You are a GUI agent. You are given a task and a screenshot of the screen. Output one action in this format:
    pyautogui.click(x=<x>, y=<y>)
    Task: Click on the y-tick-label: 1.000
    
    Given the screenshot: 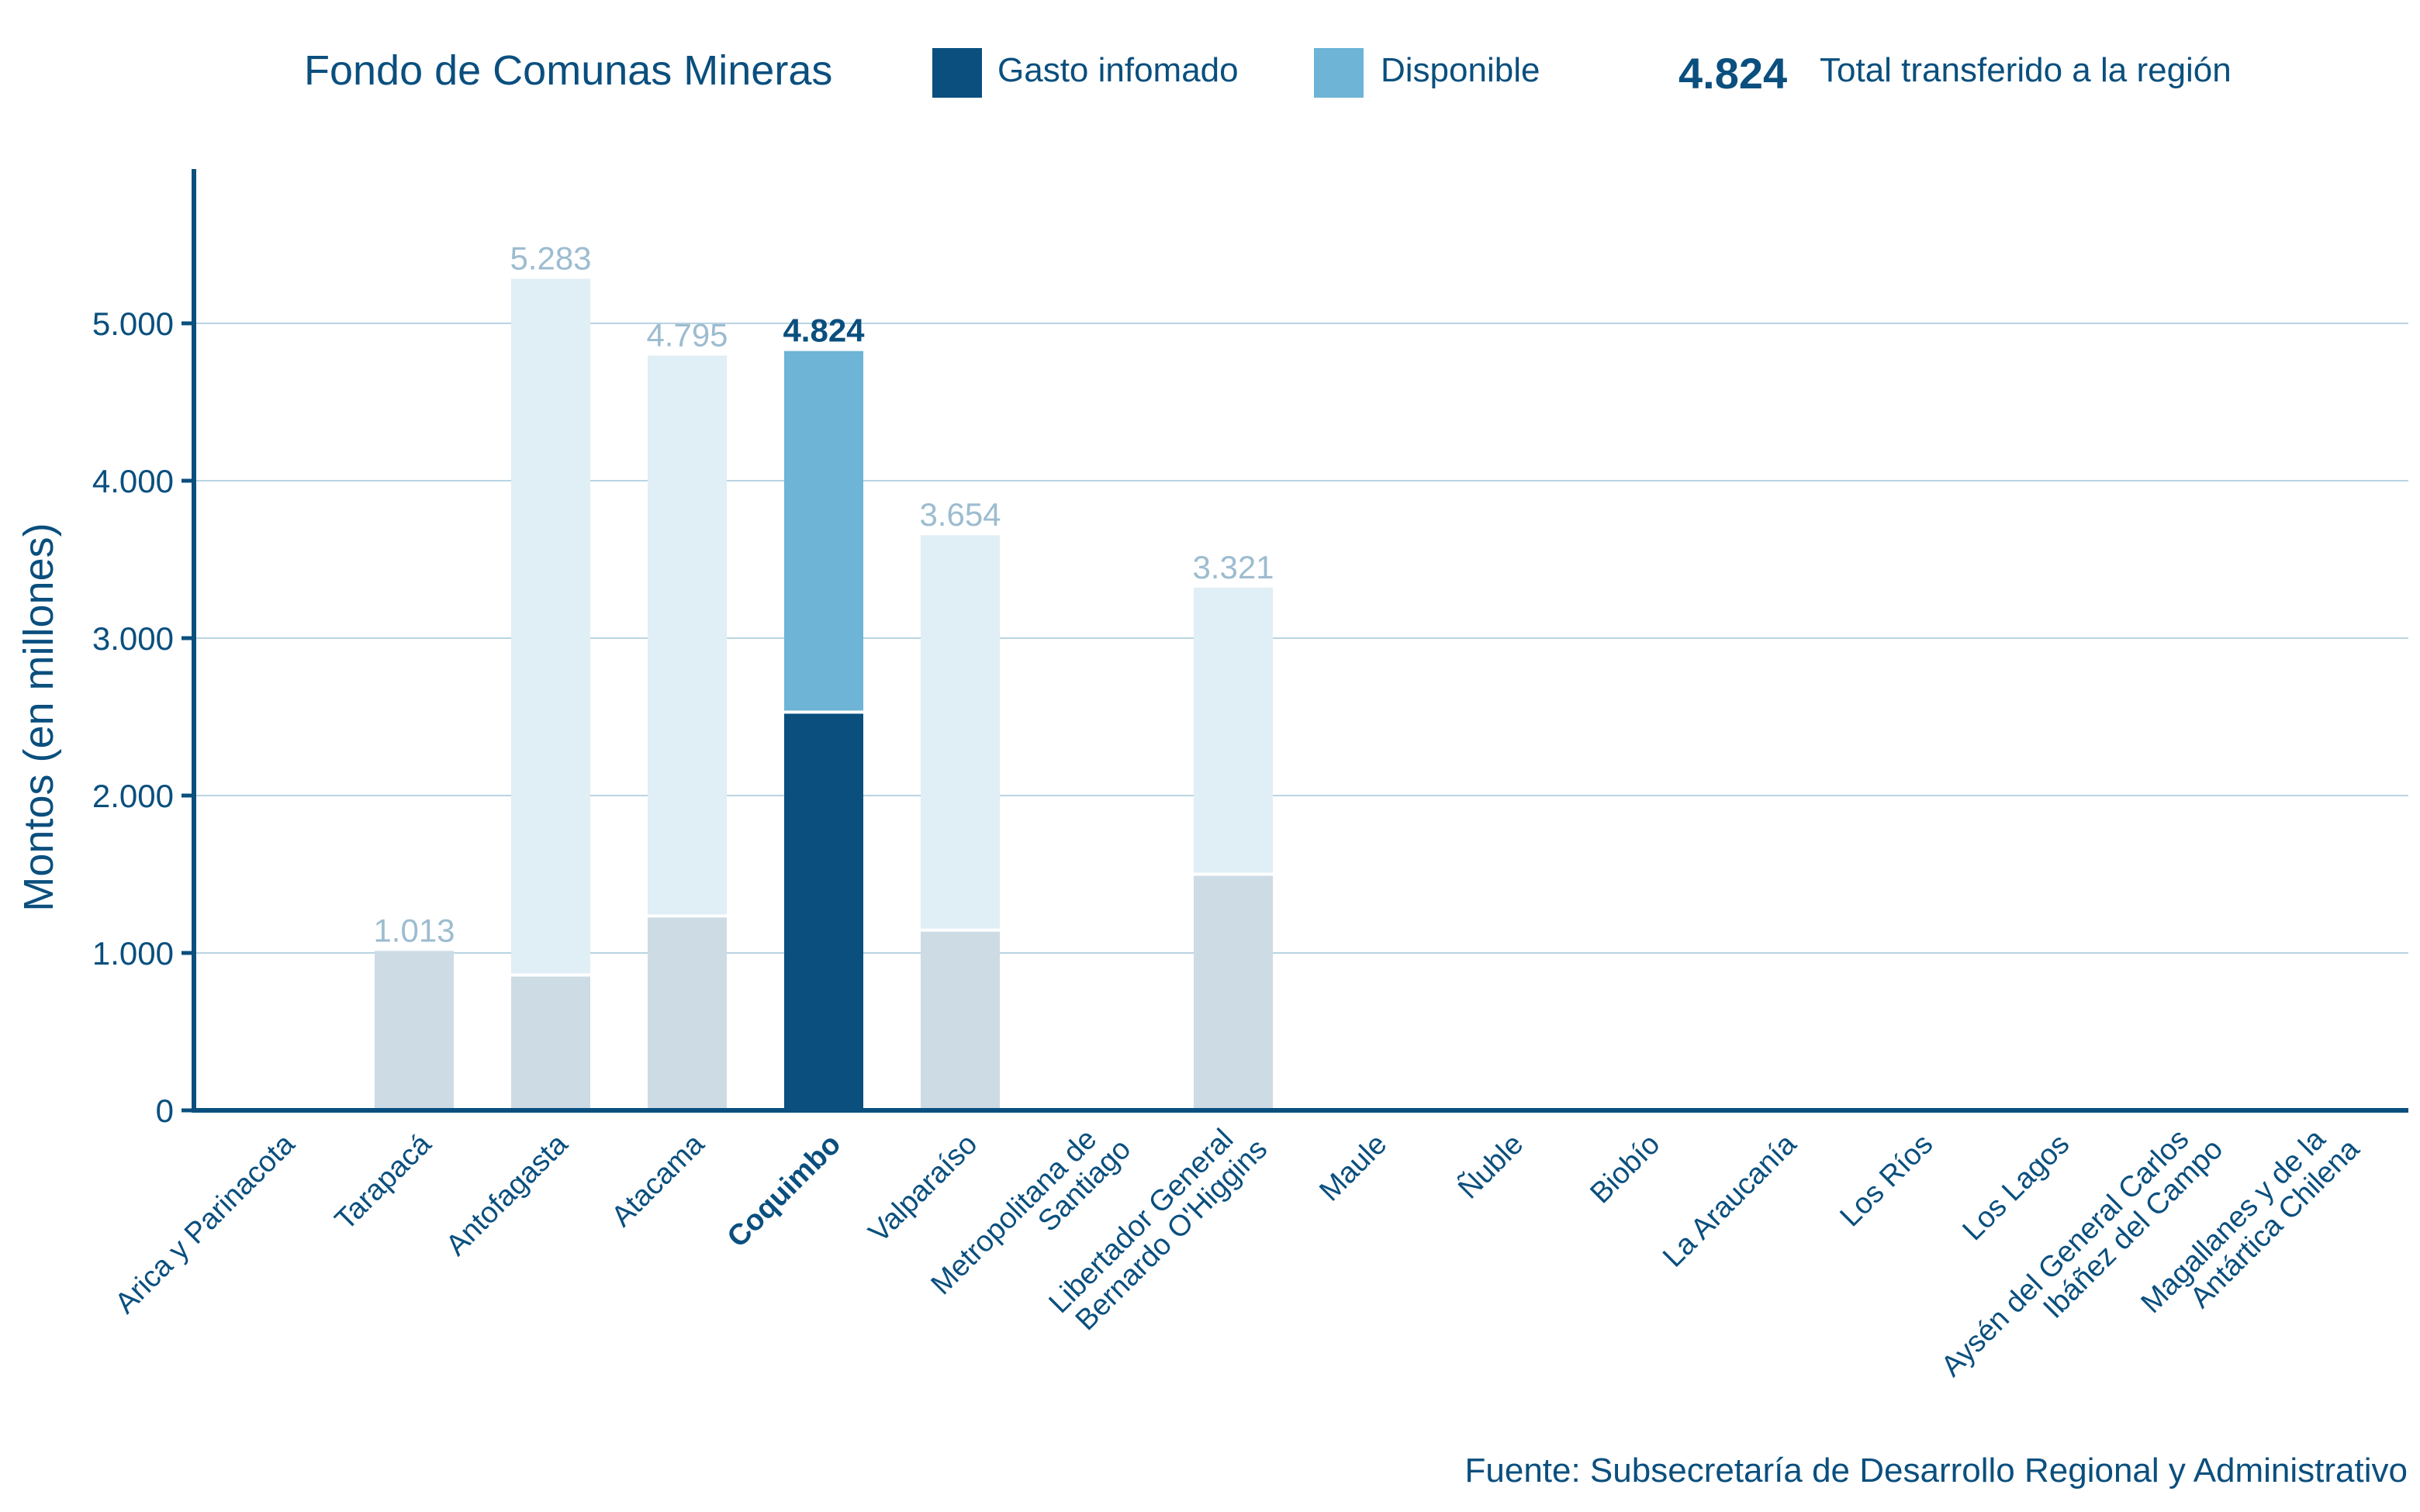 What is the action you would take?
    pyautogui.click(x=133, y=953)
    